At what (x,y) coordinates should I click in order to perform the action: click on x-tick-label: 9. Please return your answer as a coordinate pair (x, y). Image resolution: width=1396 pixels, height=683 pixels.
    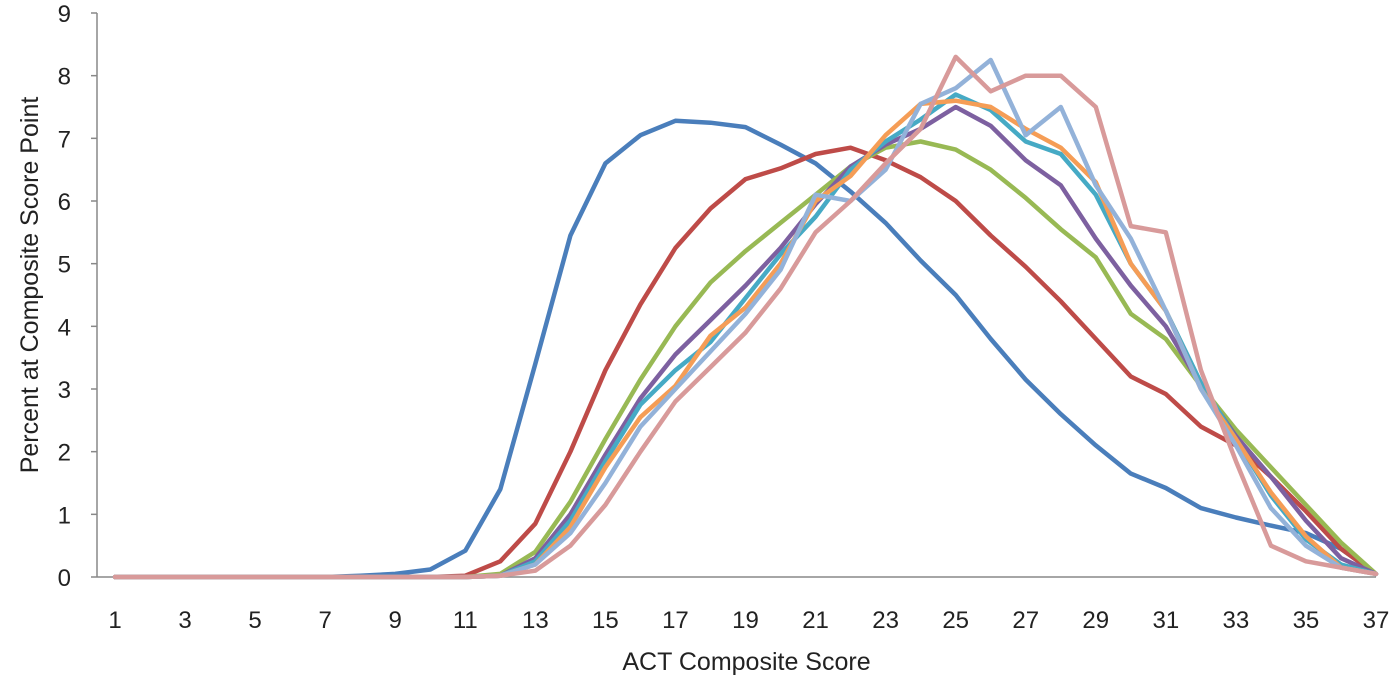
    Looking at the image, I should click on (395, 620).